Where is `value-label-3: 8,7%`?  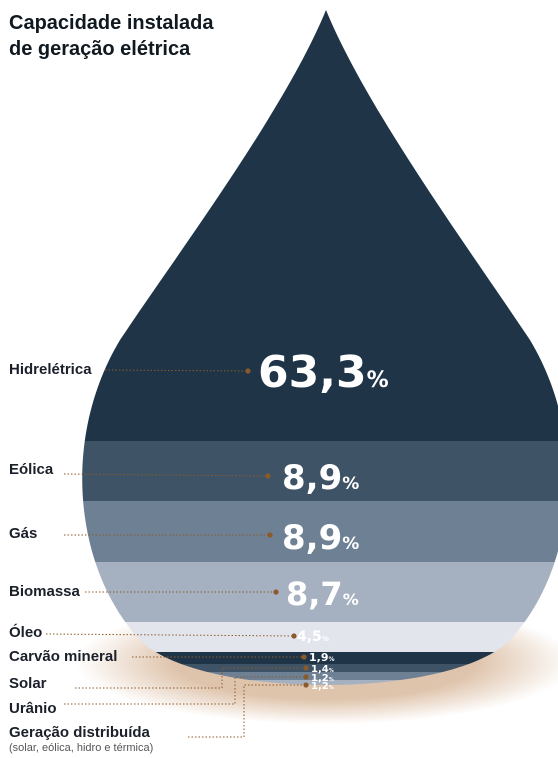
value-label-3: 8,7% is located at coordinates (322, 594).